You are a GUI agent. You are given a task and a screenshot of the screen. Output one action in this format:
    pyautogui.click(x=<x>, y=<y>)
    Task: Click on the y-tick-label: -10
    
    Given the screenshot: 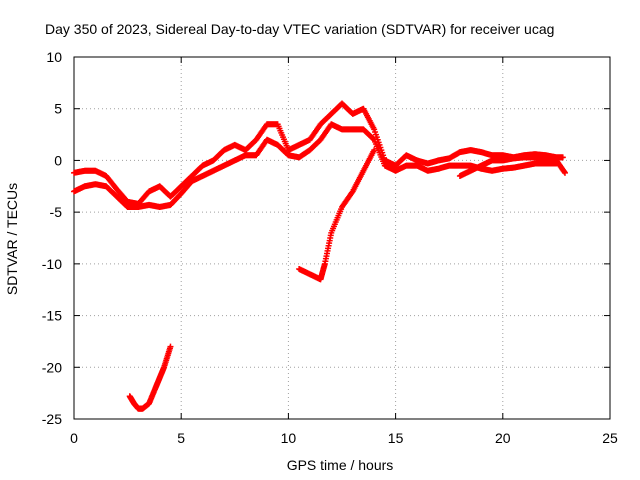 What is the action you would take?
    pyautogui.click(x=52, y=264)
    